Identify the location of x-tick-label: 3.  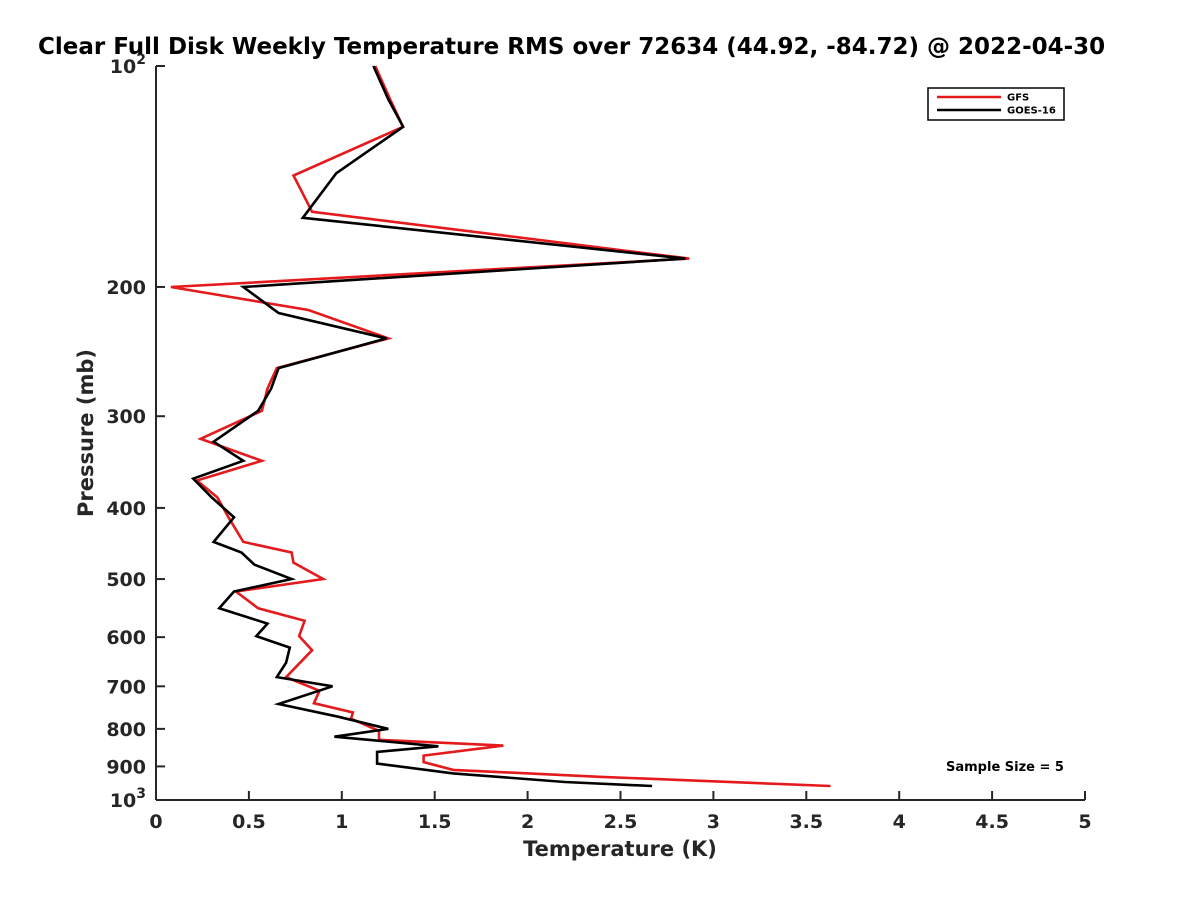
(713, 822).